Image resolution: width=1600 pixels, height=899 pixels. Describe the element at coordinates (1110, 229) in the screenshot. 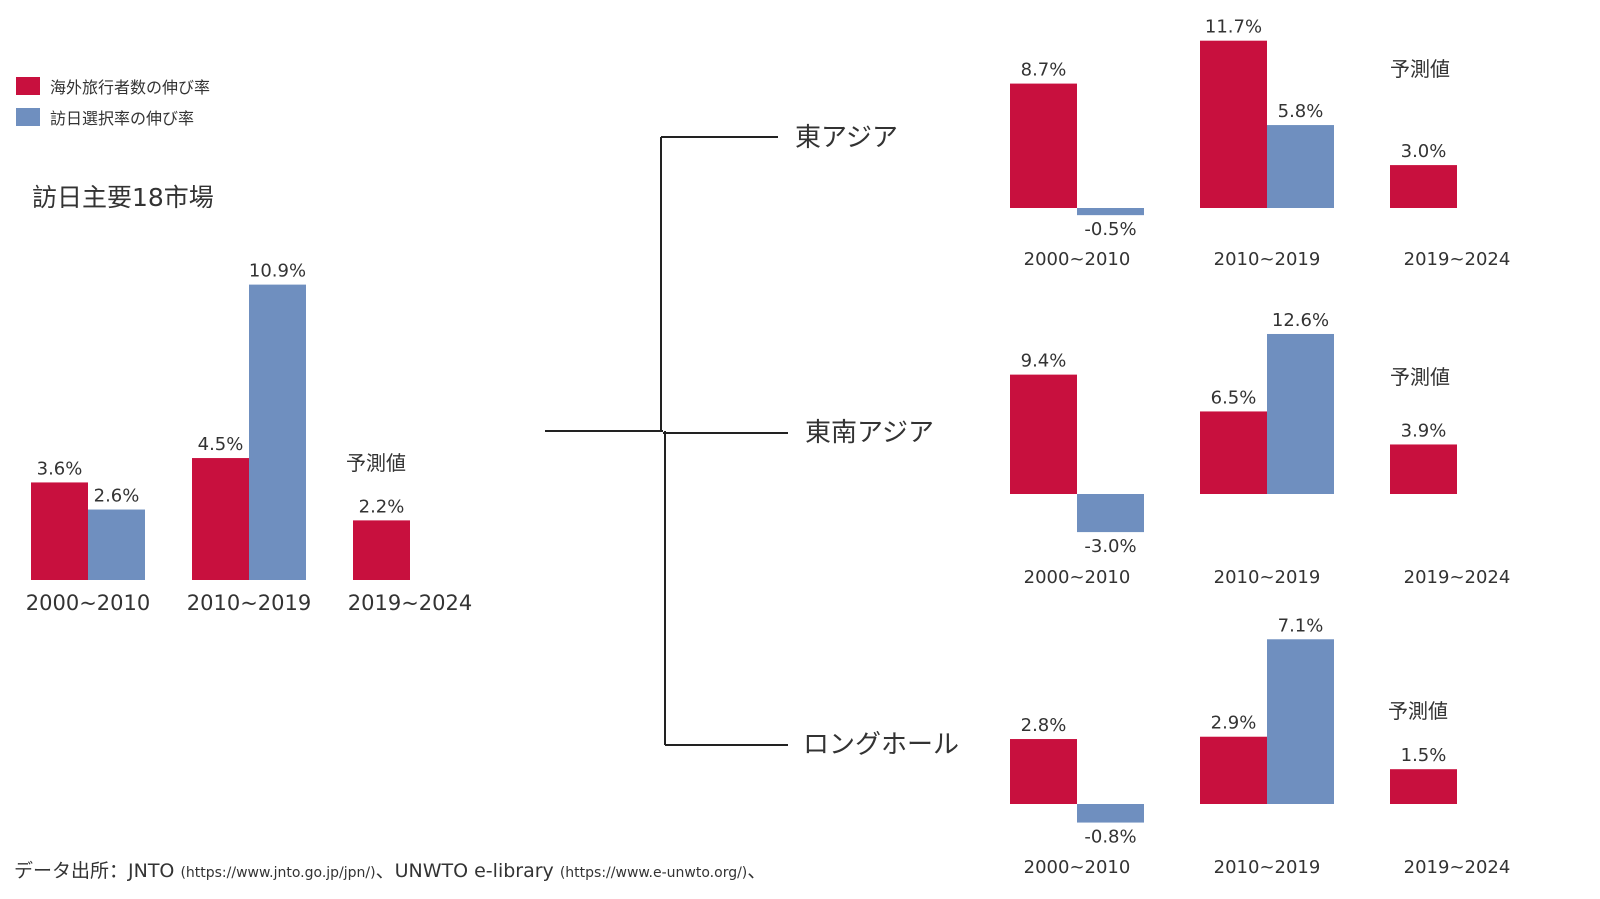

I see `data-label: -0.5%` at that location.